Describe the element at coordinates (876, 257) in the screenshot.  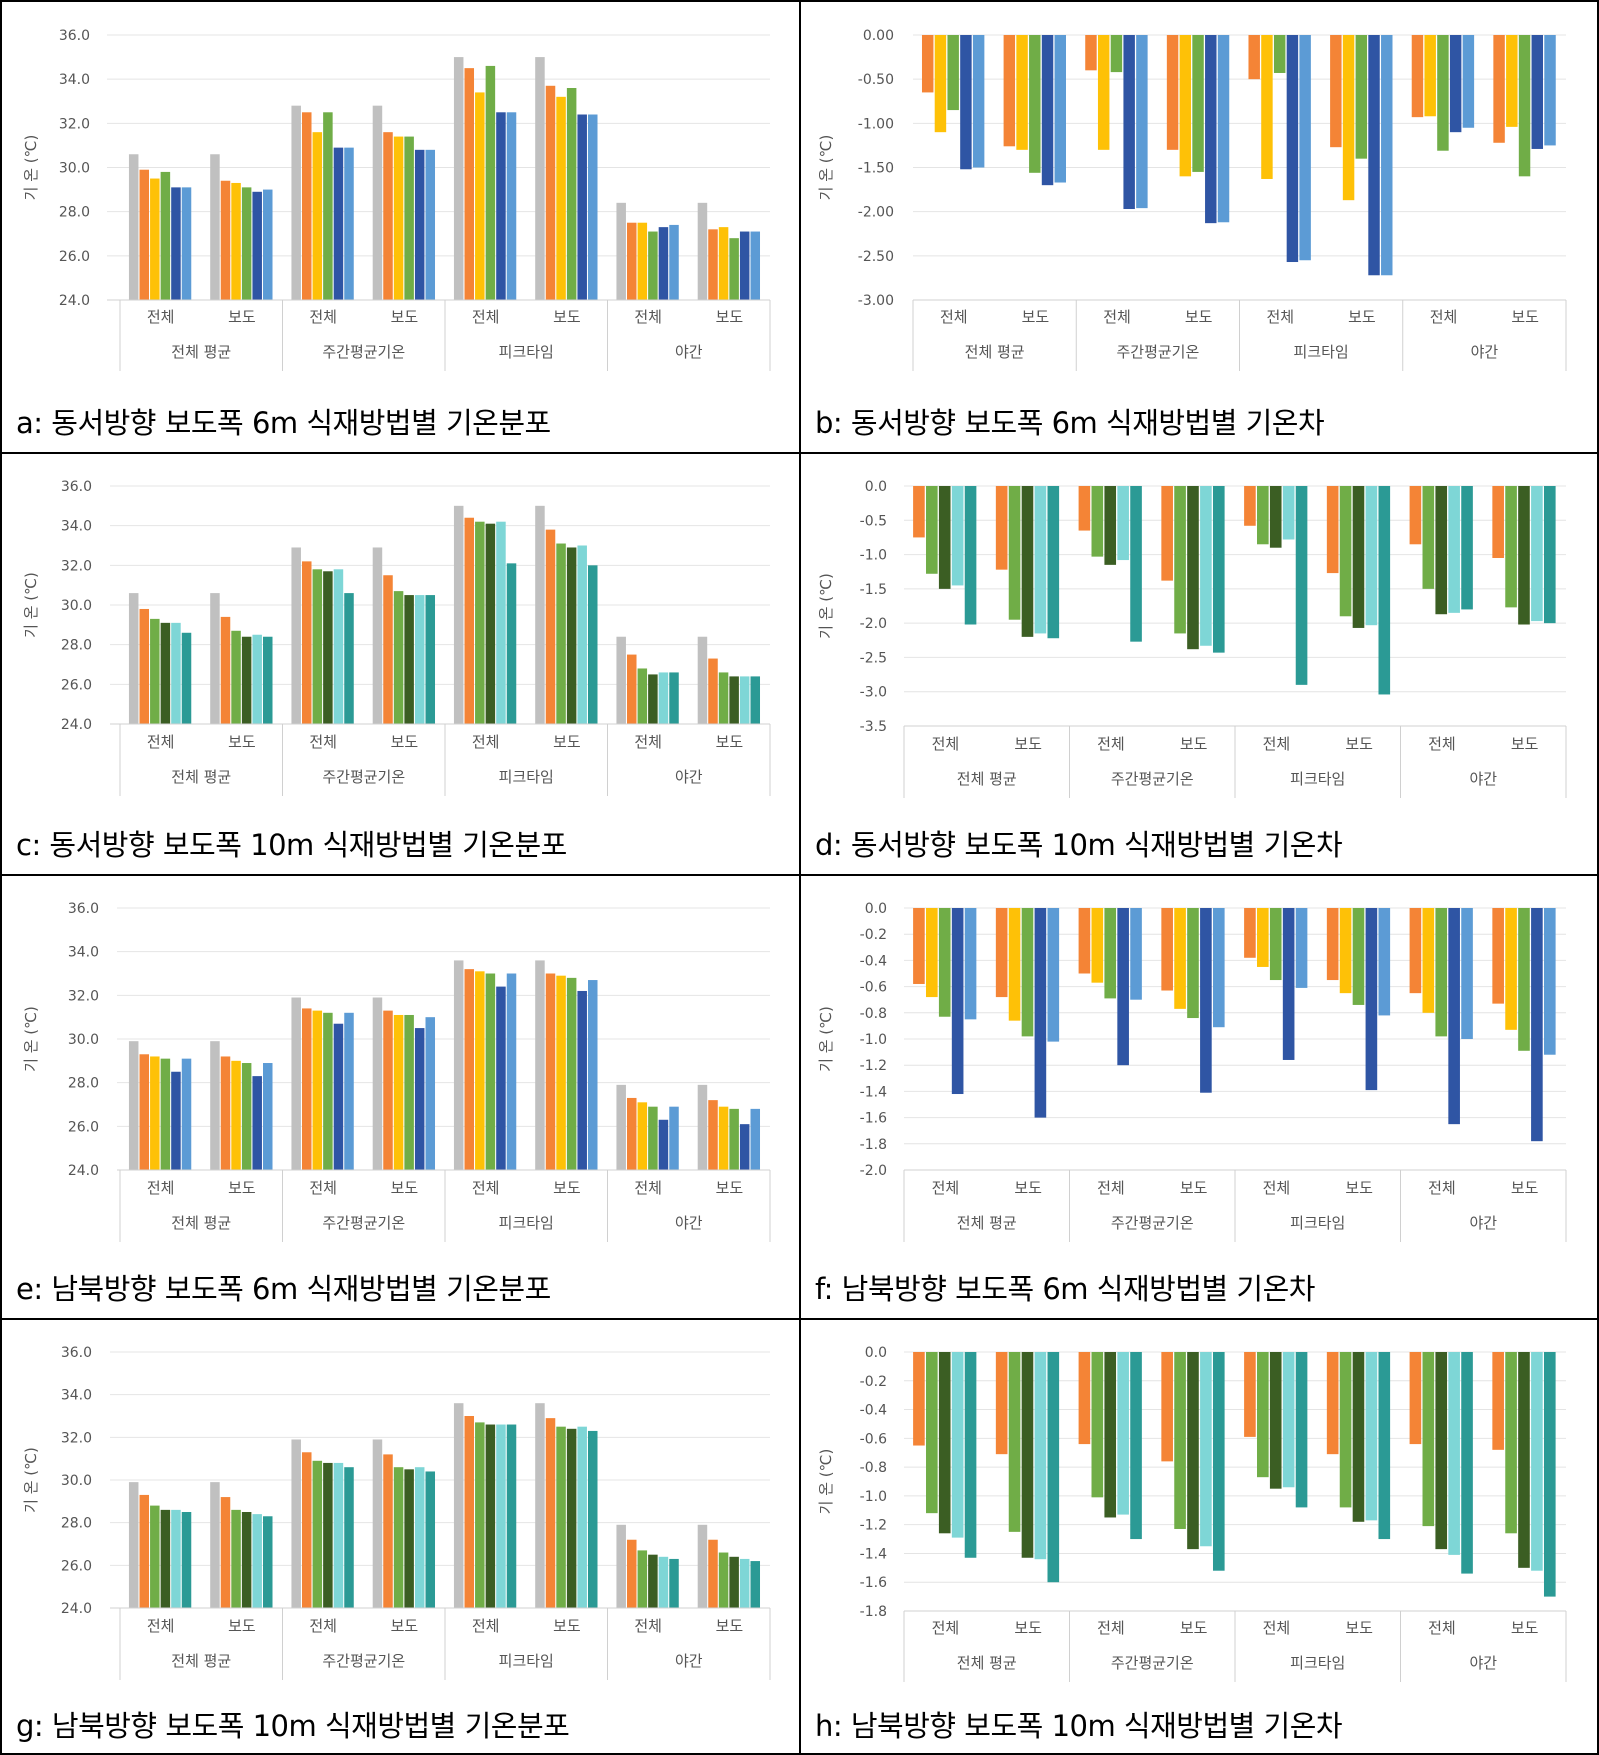
I see `y-tick-label: -2.50` at that location.